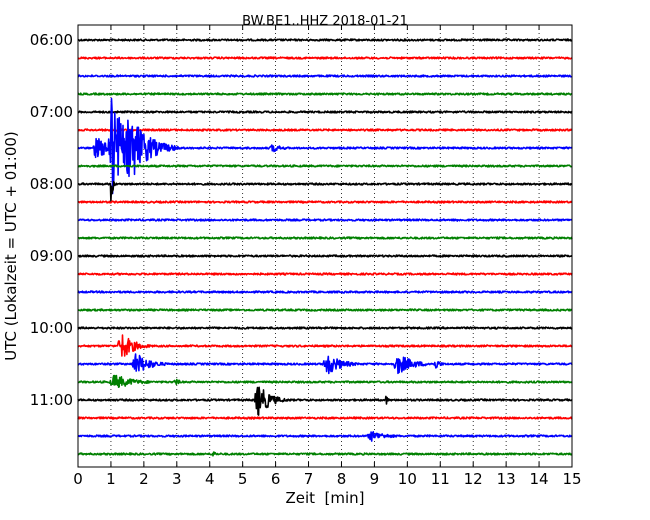 This screenshot has height=520, width=650. I want to click on x-tick-label: 1, so click(111, 479).